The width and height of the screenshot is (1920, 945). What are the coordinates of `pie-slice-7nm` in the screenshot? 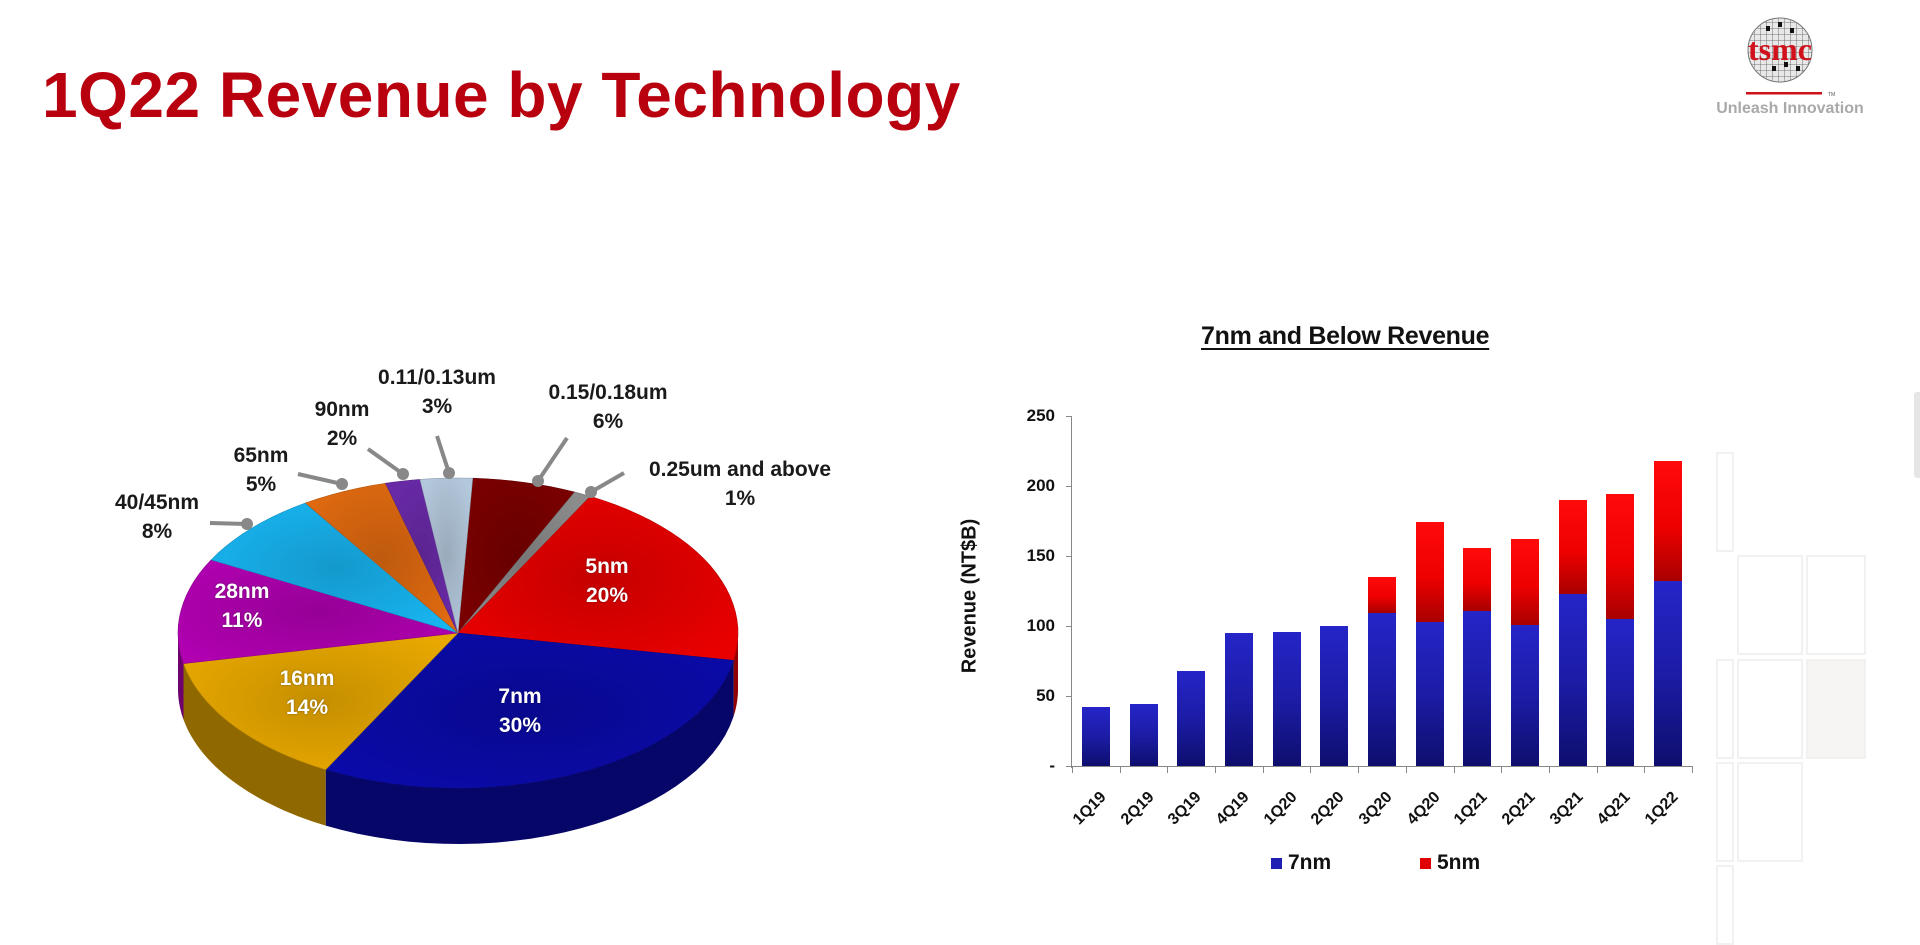 It's located at (530, 710).